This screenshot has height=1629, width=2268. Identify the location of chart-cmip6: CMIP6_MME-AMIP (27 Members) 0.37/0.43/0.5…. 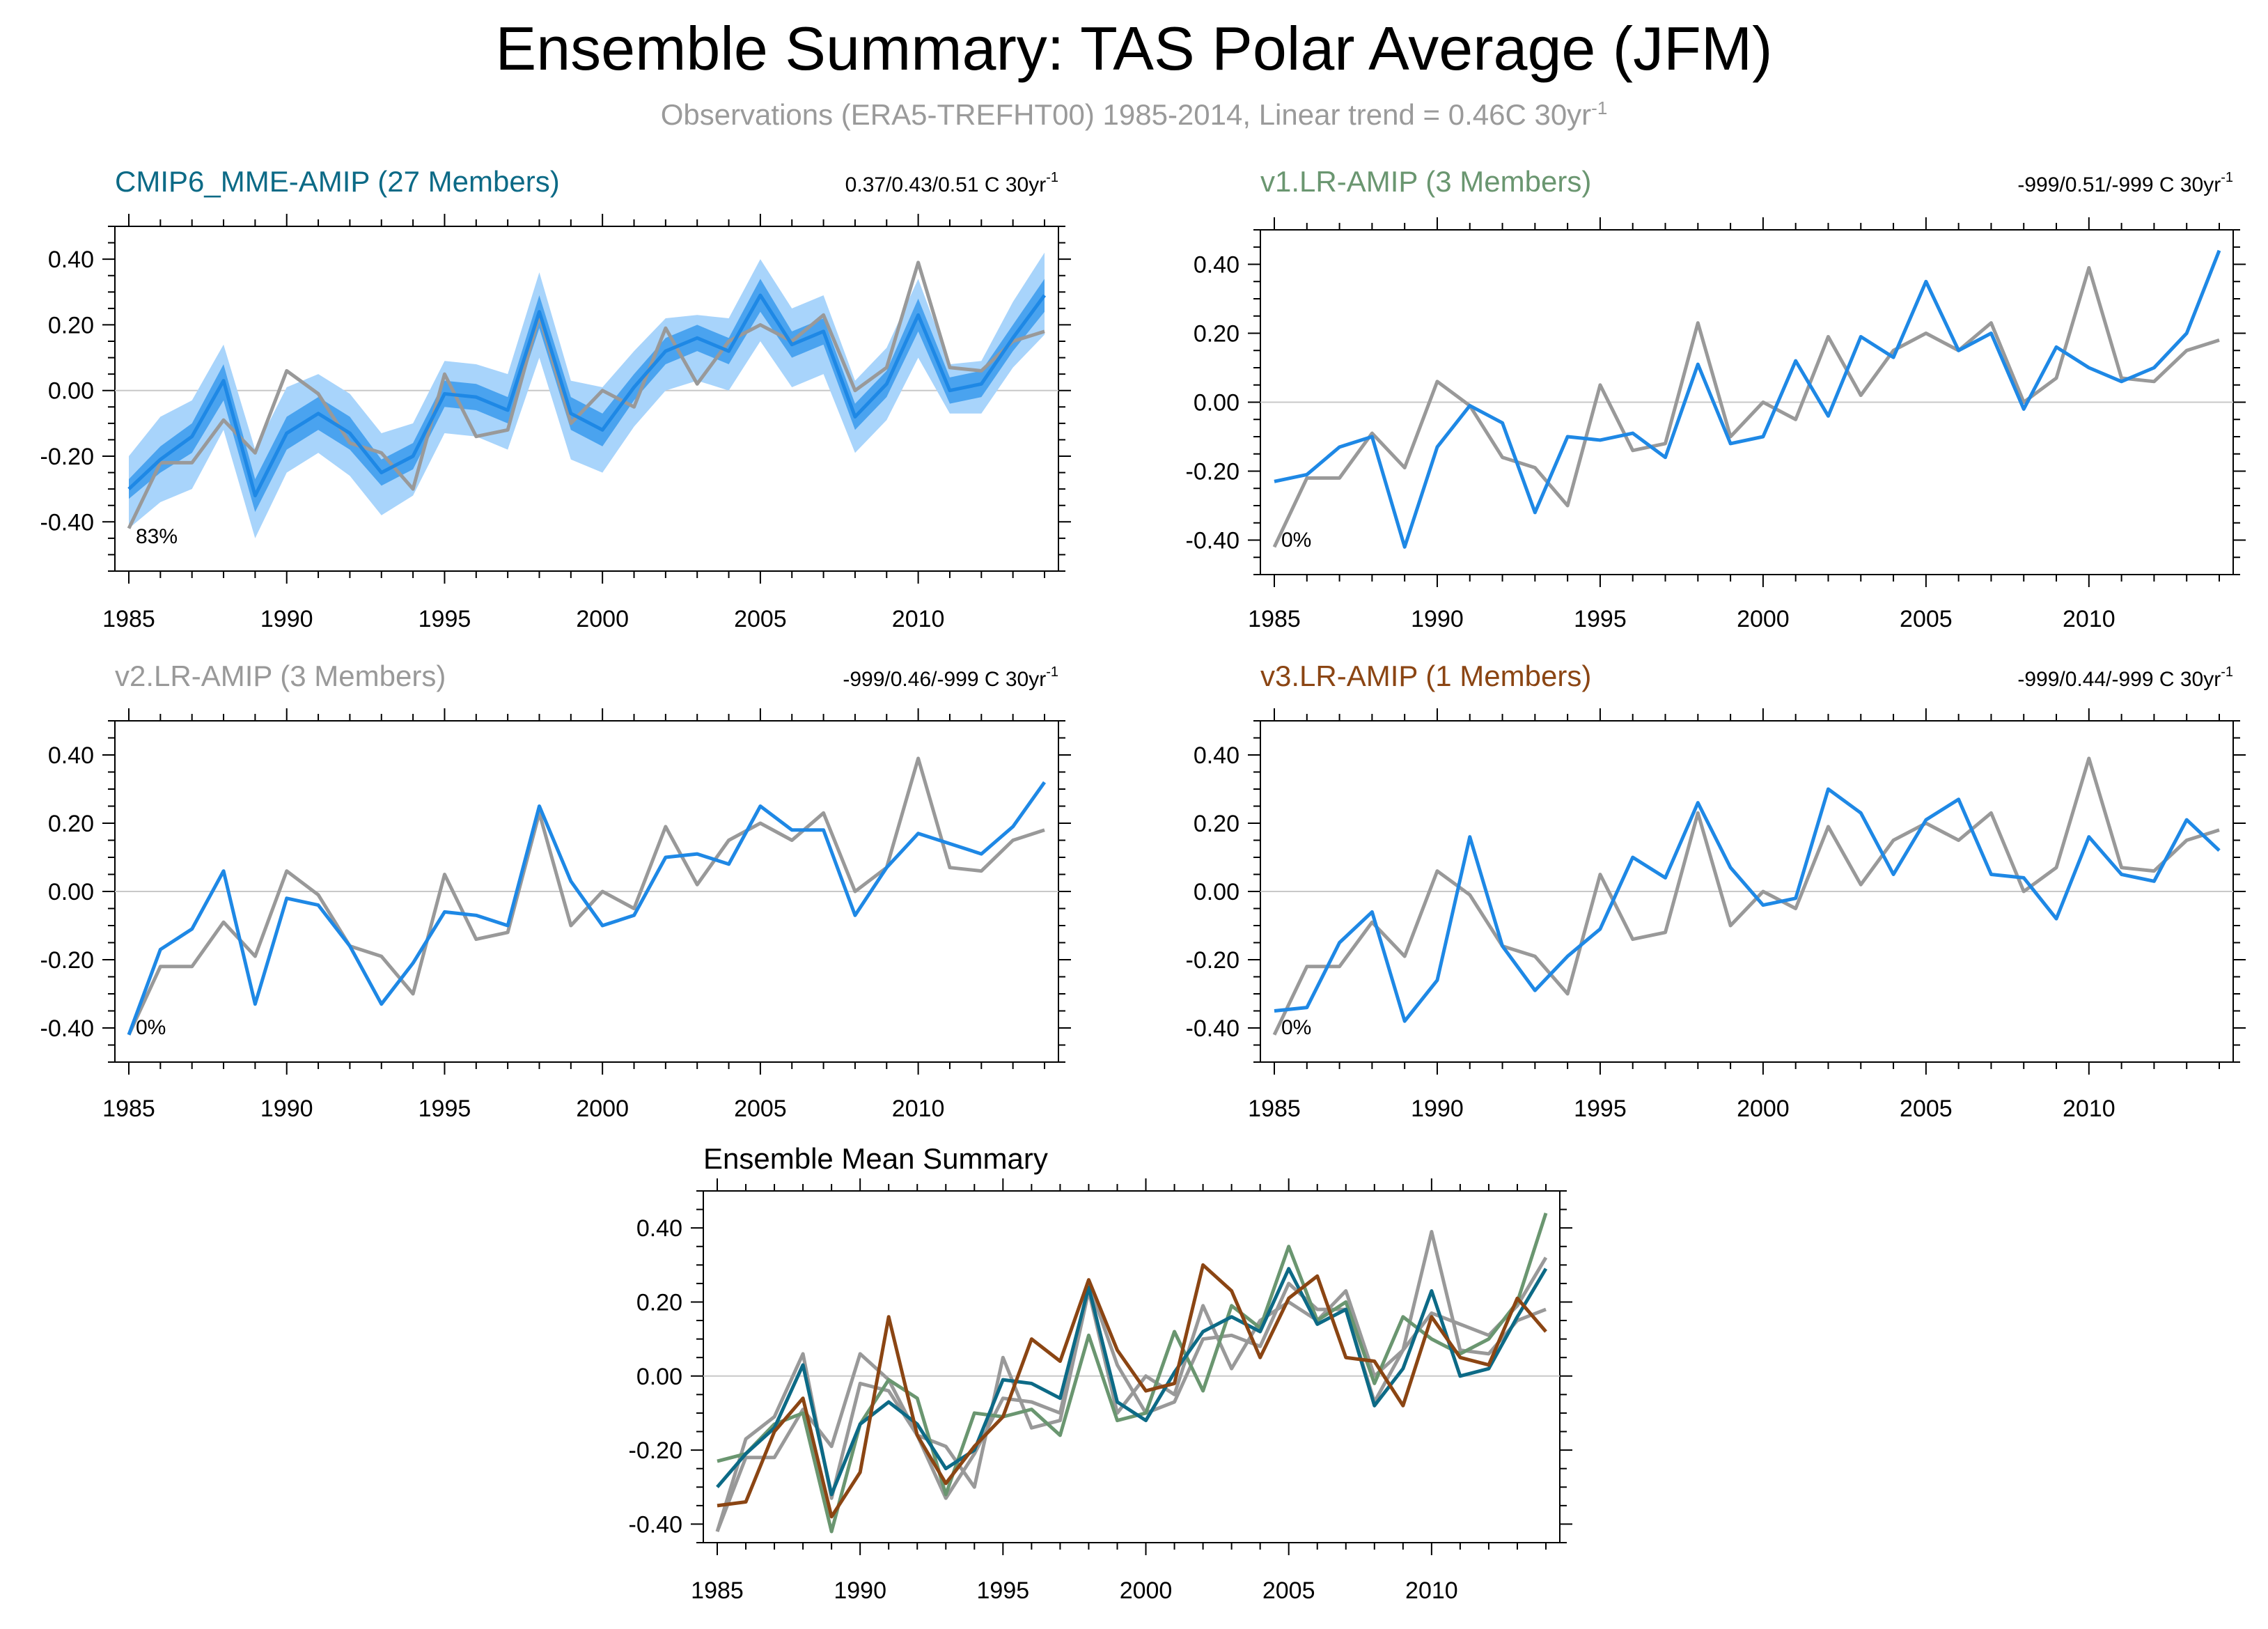
(555, 398).